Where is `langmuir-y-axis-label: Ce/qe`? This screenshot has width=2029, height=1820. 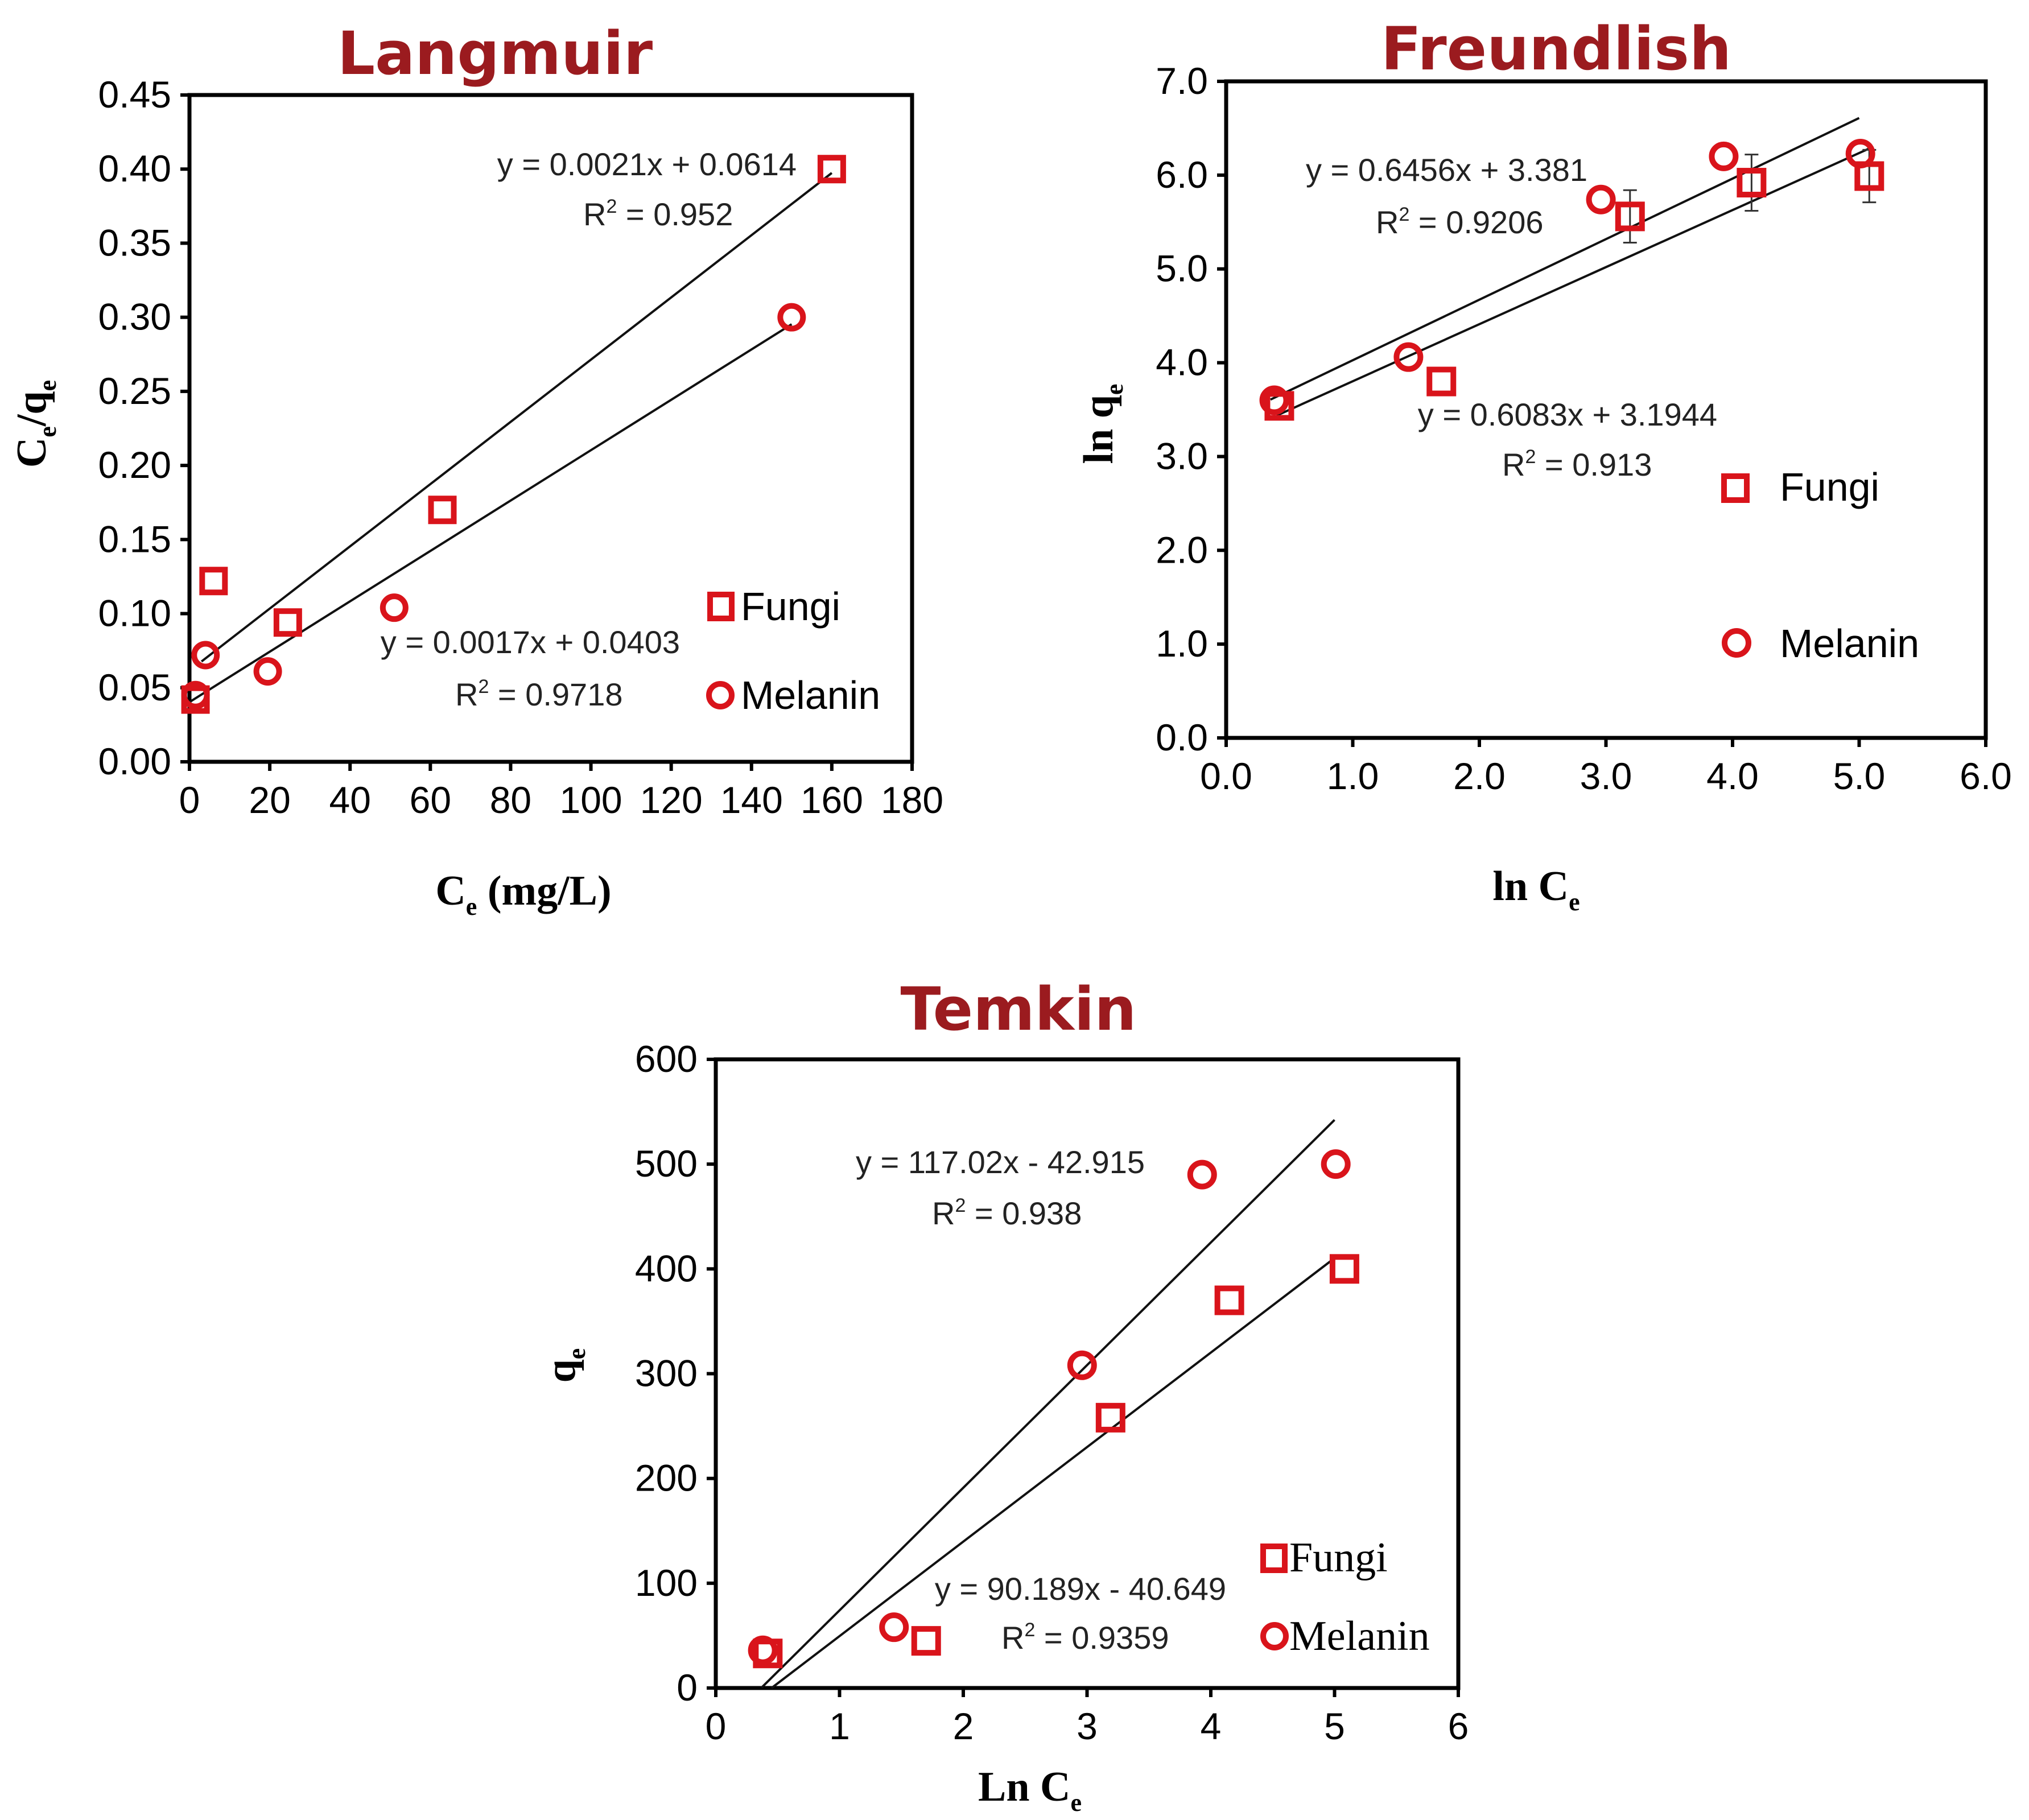
langmuir-y-axis-label: Ce/qe is located at coordinates (35, 424).